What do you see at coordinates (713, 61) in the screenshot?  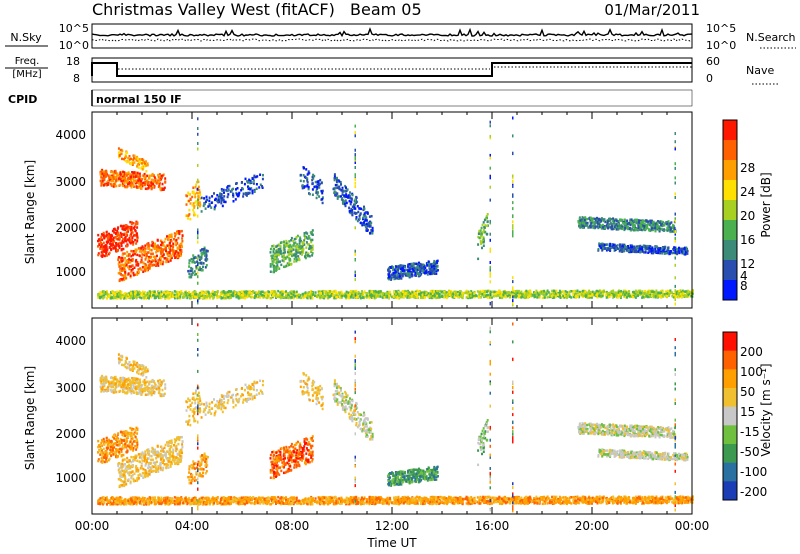 I see `nave-tick-high: 60` at bounding box center [713, 61].